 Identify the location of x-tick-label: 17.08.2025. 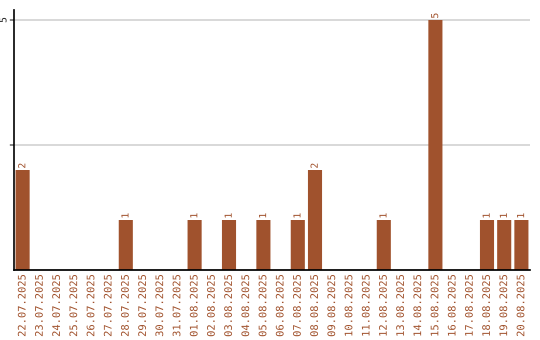
(468, 305).